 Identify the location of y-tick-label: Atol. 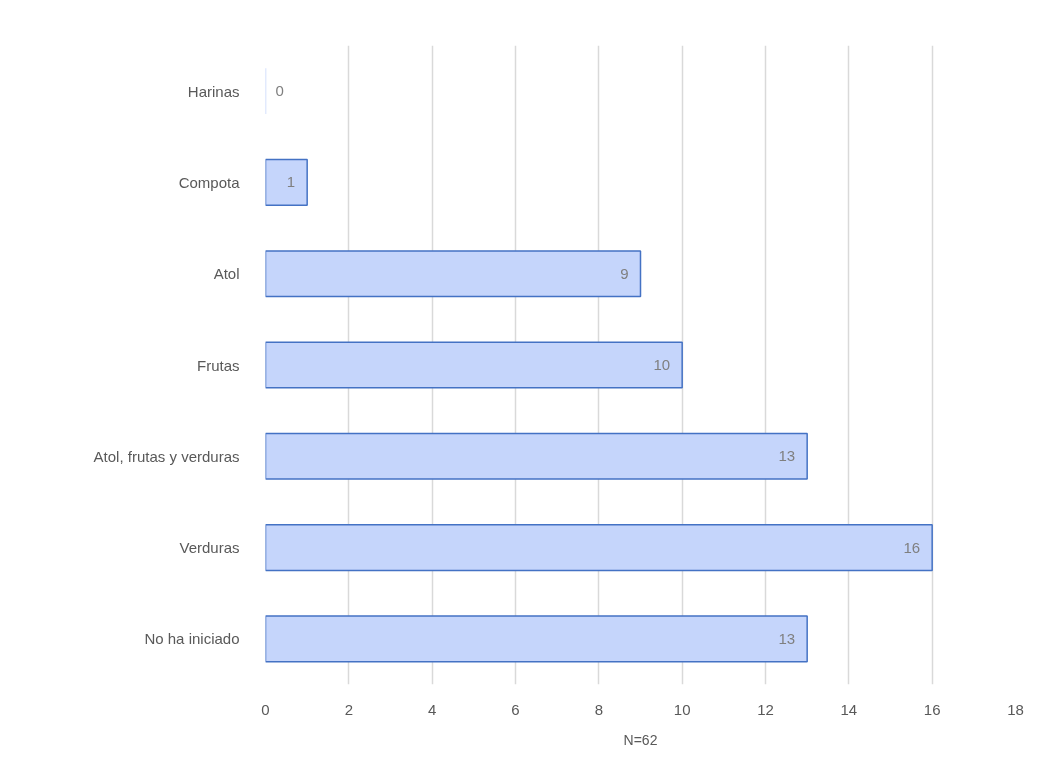
(226, 274).